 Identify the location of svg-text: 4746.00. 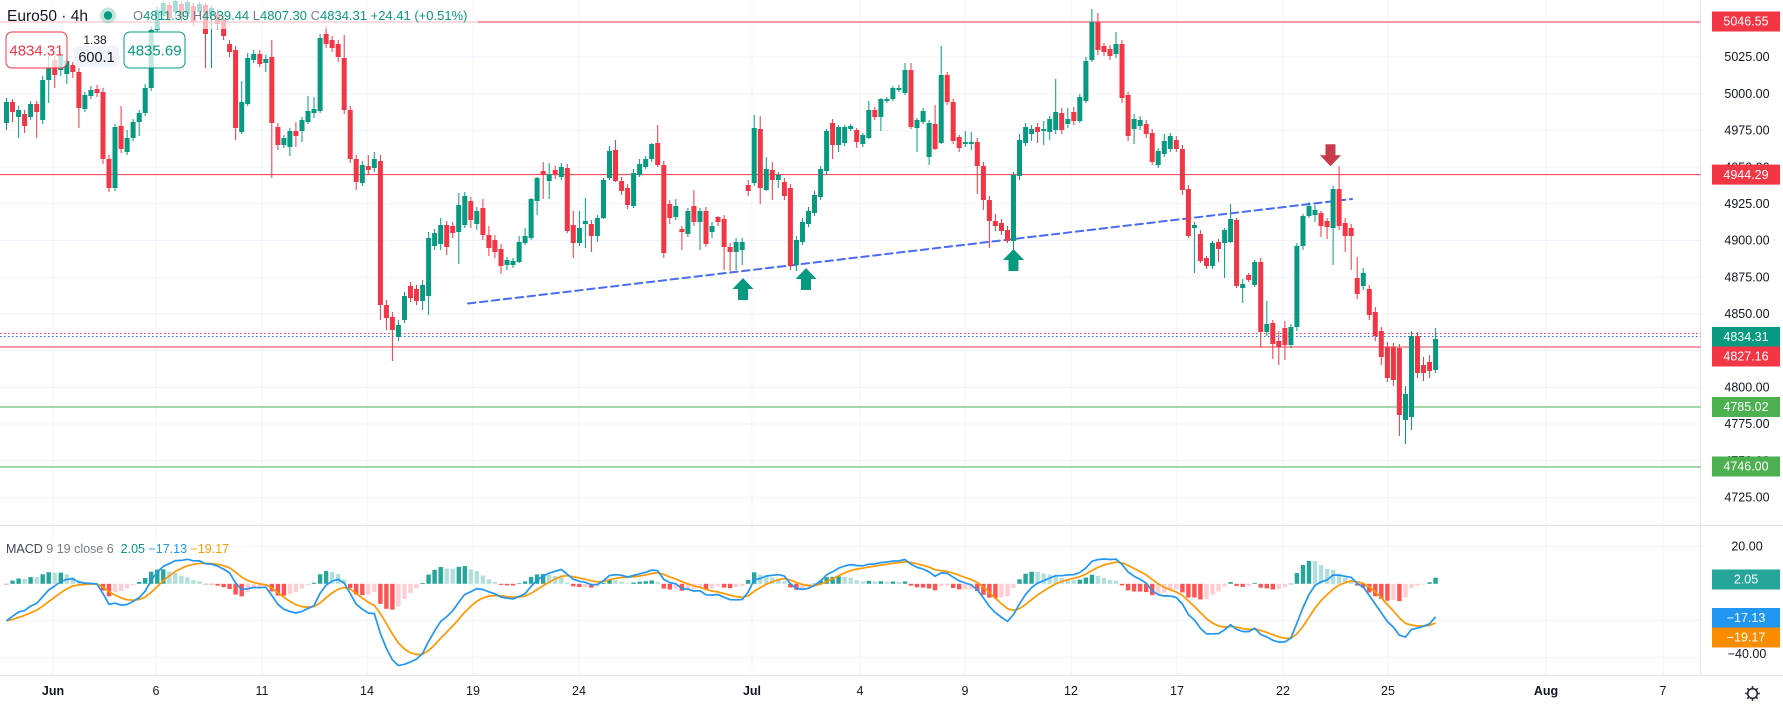
(1745, 467).